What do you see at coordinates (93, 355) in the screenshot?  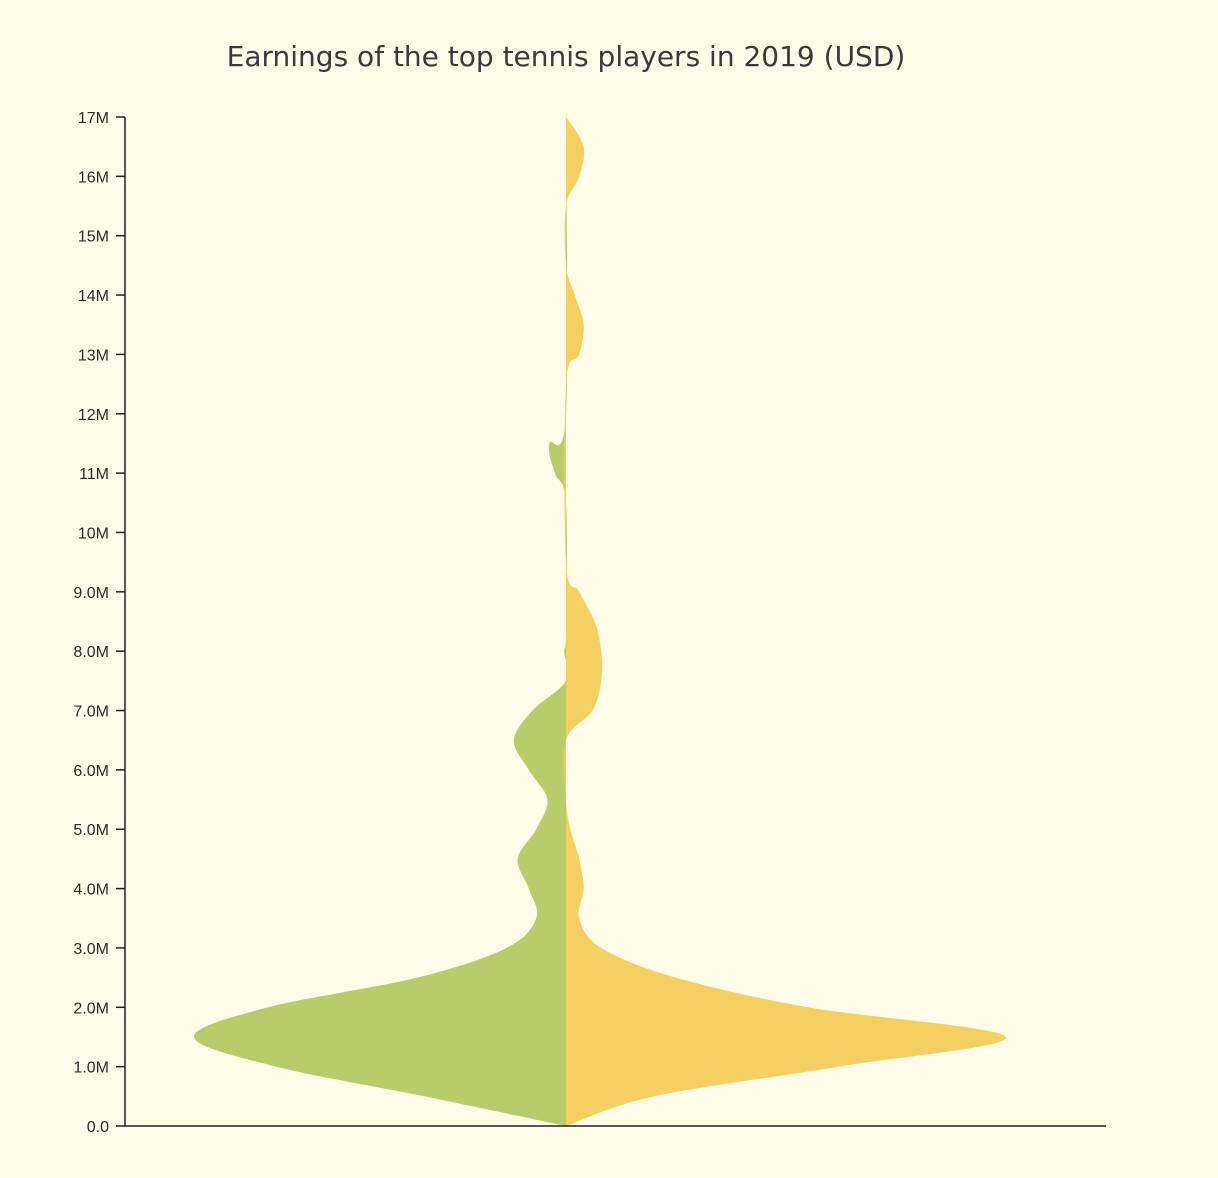 I see `y-tick-label: 13M` at bounding box center [93, 355].